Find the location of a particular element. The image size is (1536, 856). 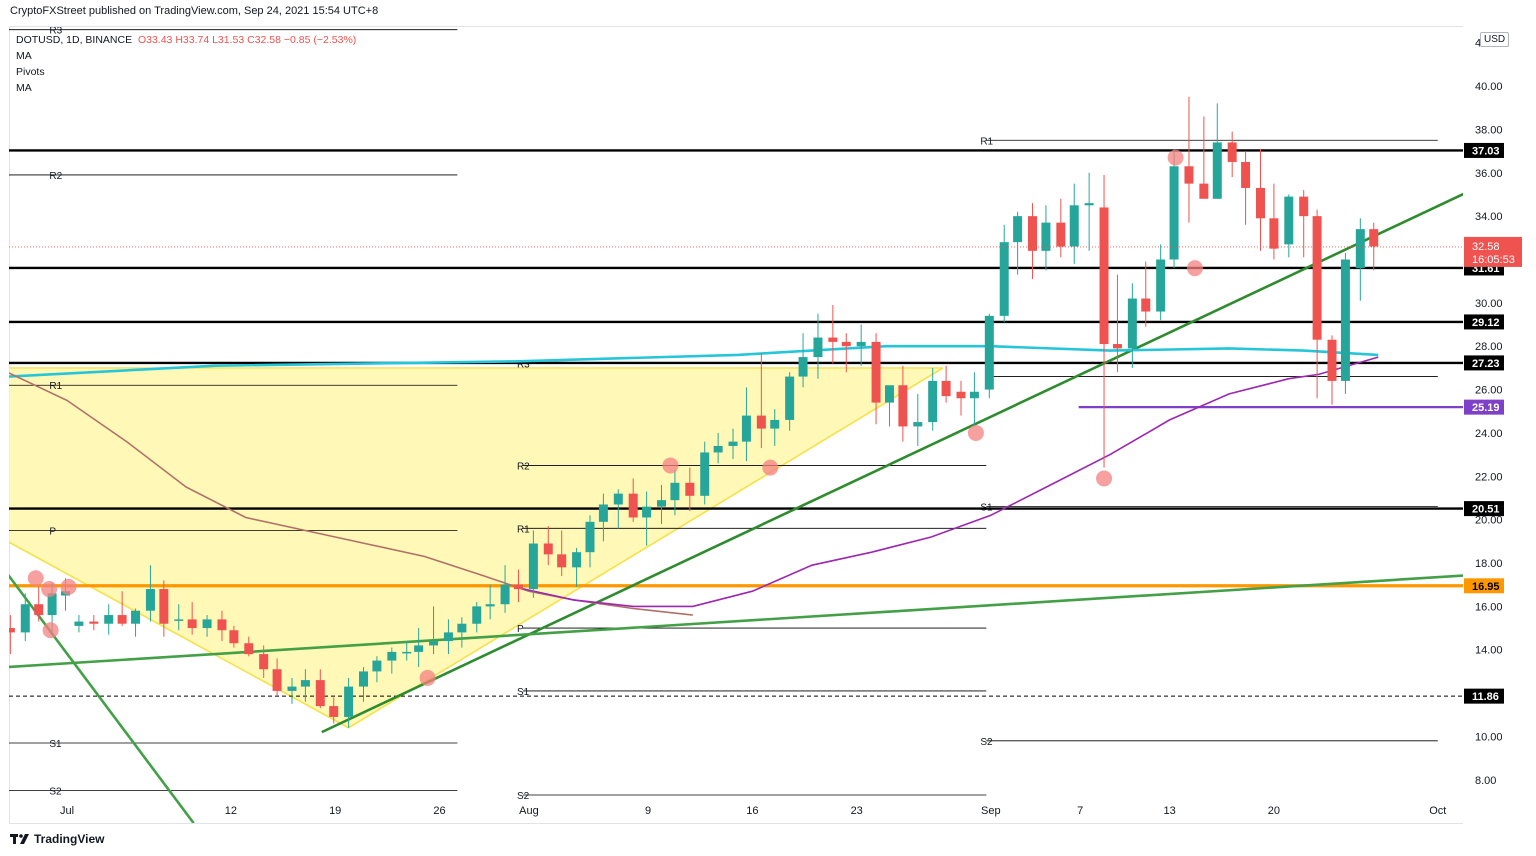

currency-badge: USD is located at coordinates (1495, 39).